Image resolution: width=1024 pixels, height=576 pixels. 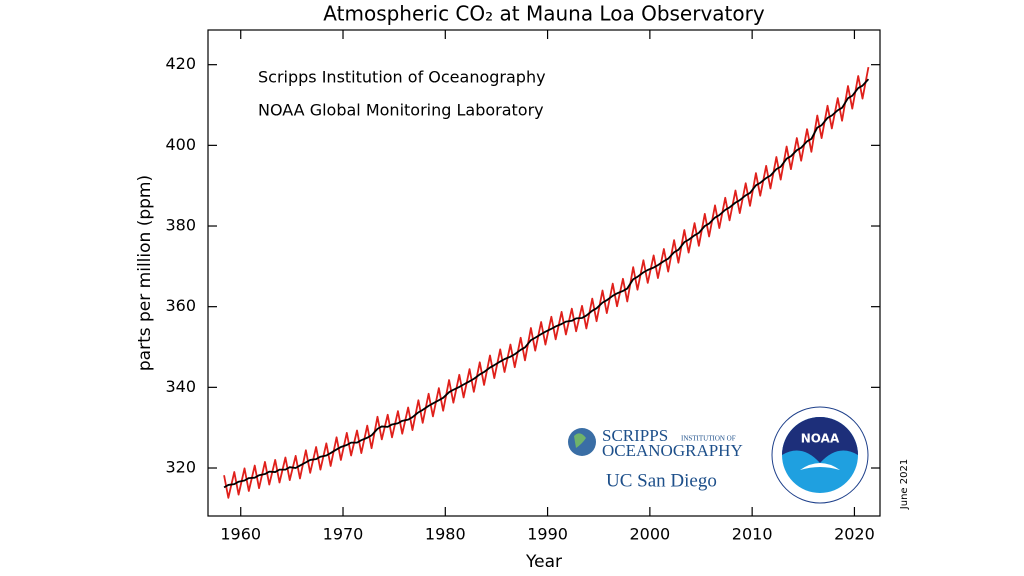 I want to click on logo-text: SCRIPPS, so click(x=635, y=435).